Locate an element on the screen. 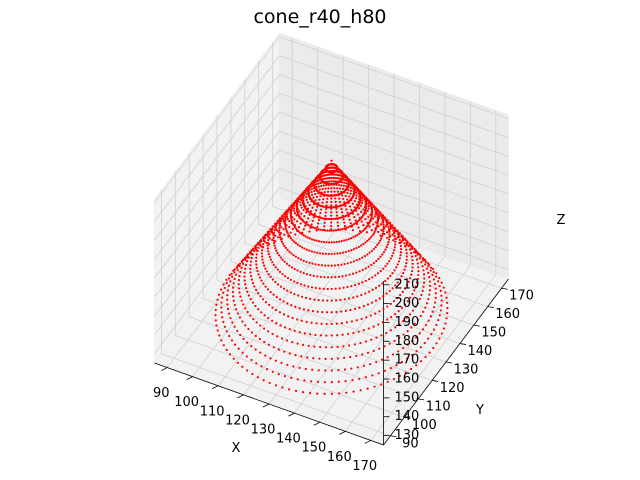  x-tick-label: 120 is located at coordinates (237, 420).